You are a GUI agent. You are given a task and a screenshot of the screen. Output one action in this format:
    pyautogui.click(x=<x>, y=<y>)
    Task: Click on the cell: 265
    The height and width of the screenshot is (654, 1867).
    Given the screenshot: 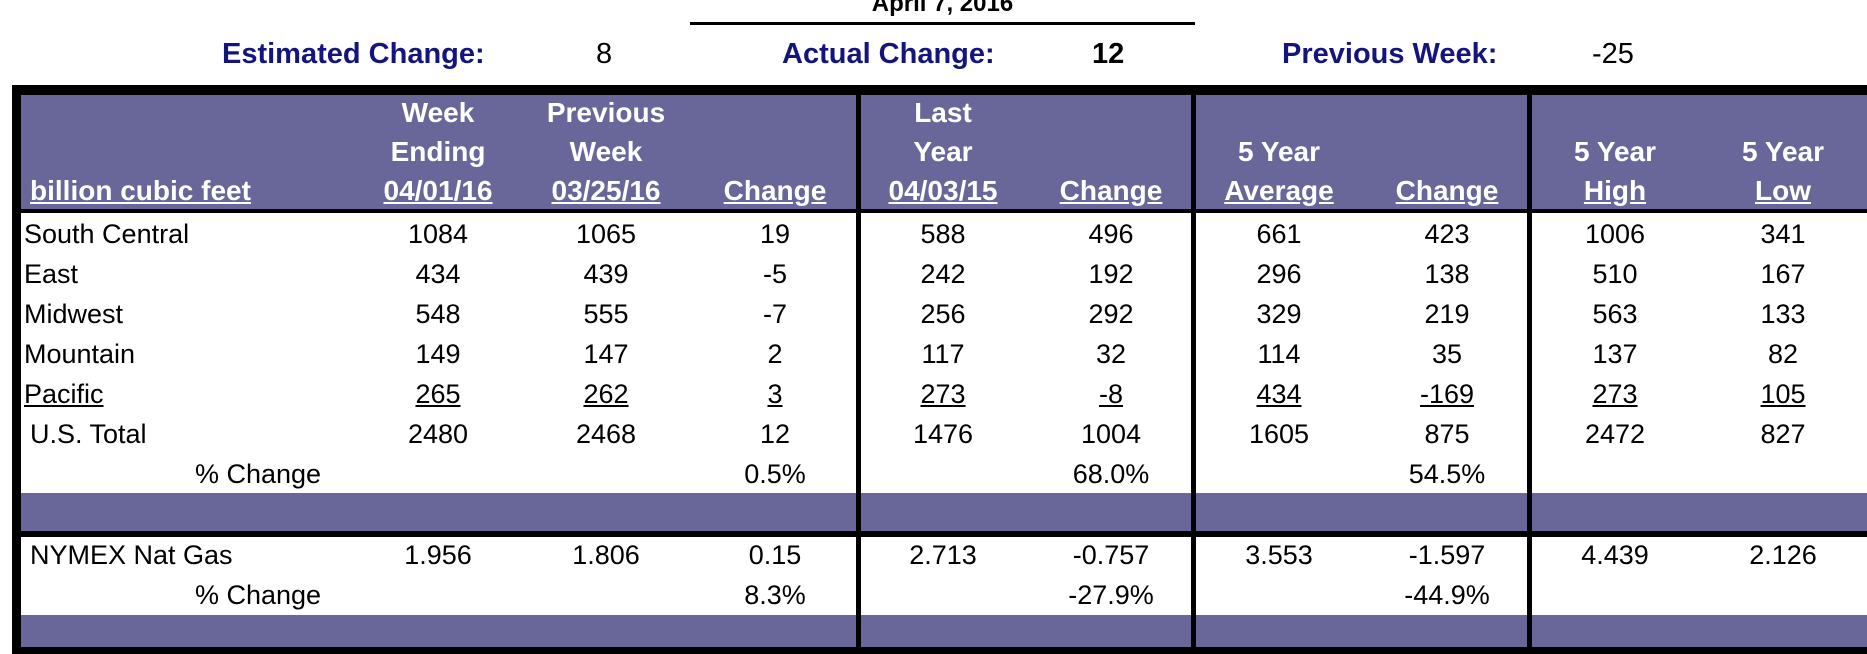 What is the action you would take?
    pyautogui.click(x=438, y=394)
    